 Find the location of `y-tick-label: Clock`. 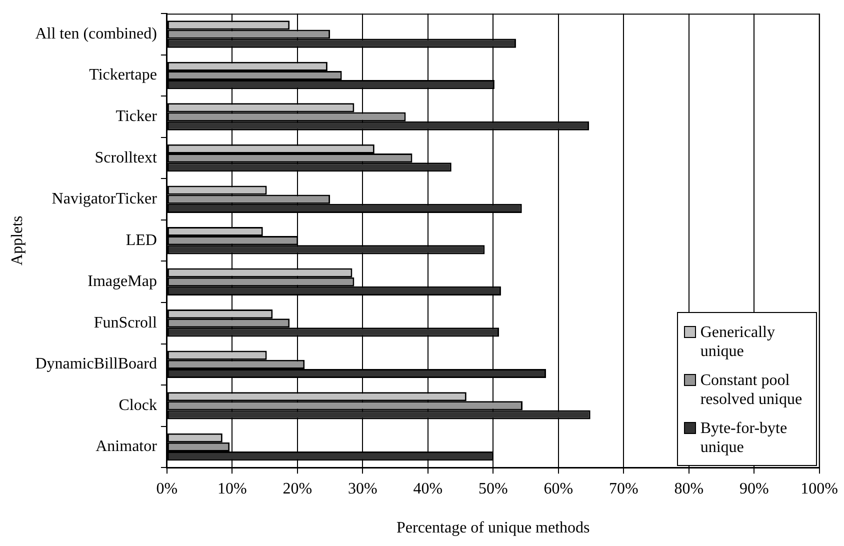

y-tick-label: Clock is located at coordinates (137, 405).